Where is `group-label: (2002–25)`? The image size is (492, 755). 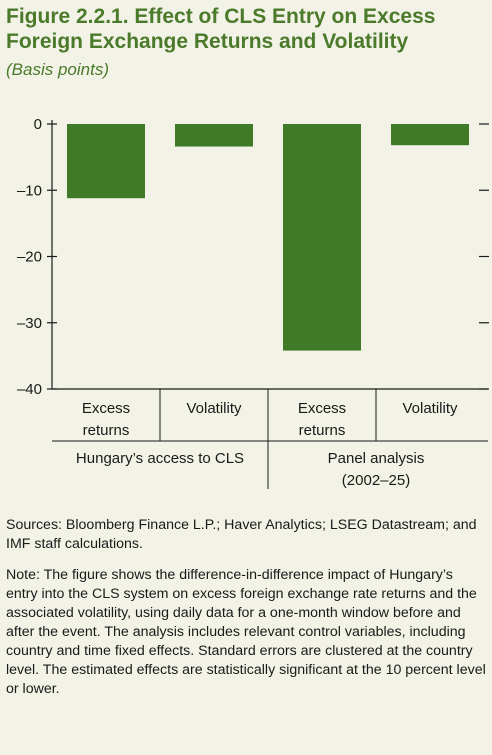
group-label: (2002–25) is located at coordinates (376, 480).